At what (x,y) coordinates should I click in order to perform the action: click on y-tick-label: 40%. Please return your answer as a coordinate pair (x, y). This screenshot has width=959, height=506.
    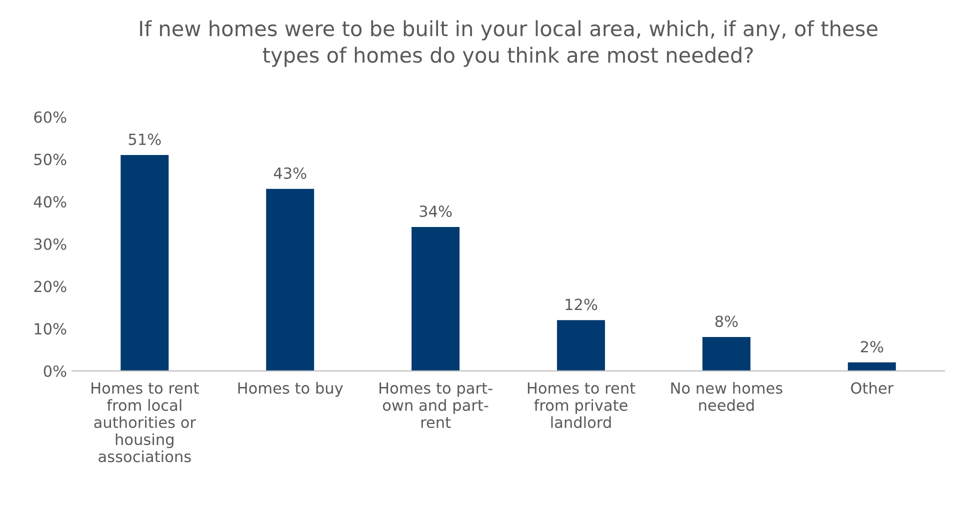
    Looking at the image, I should click on (50, 202).